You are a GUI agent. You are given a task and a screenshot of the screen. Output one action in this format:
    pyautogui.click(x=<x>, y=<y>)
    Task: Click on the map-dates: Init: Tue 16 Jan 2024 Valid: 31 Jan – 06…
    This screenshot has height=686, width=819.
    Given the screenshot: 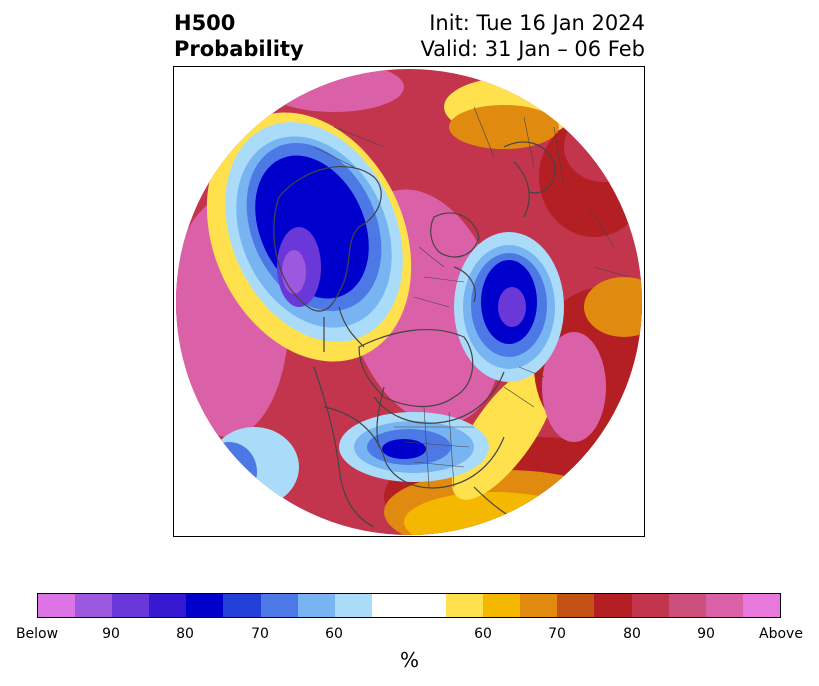 What is the action you would take?
    pyautogui.click(x=532, y=36)
    